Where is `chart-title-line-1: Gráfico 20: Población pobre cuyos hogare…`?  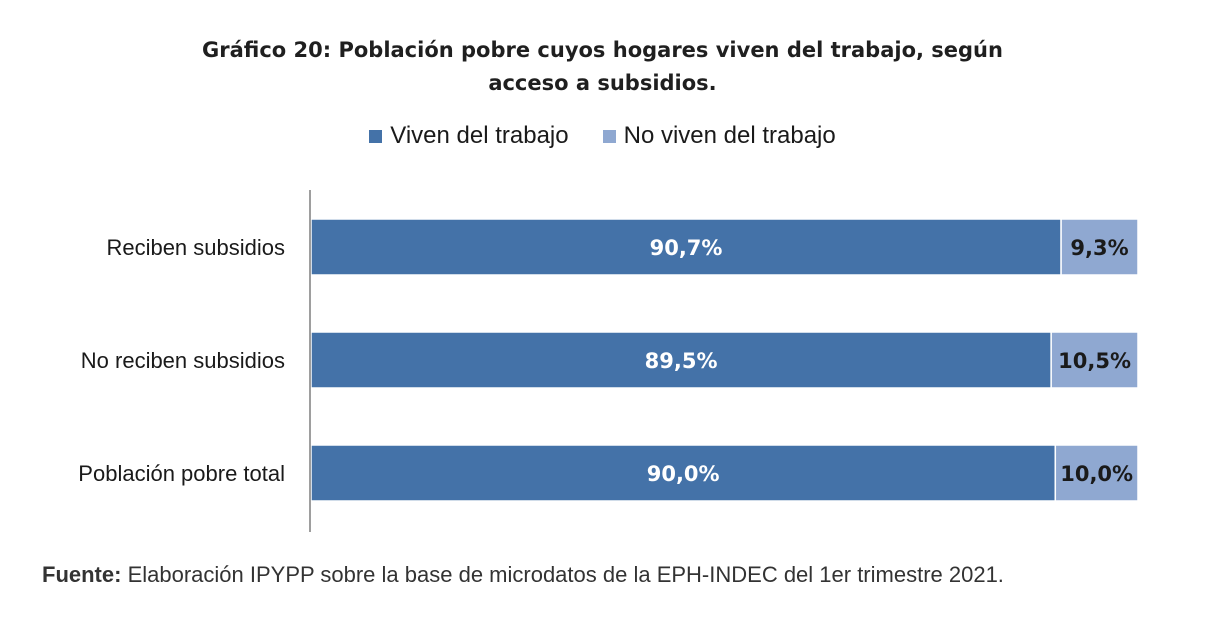
chart-title-line-1: Gráfico 20: Población pobre cuyos hogare… is located at coordinates (602, 50).